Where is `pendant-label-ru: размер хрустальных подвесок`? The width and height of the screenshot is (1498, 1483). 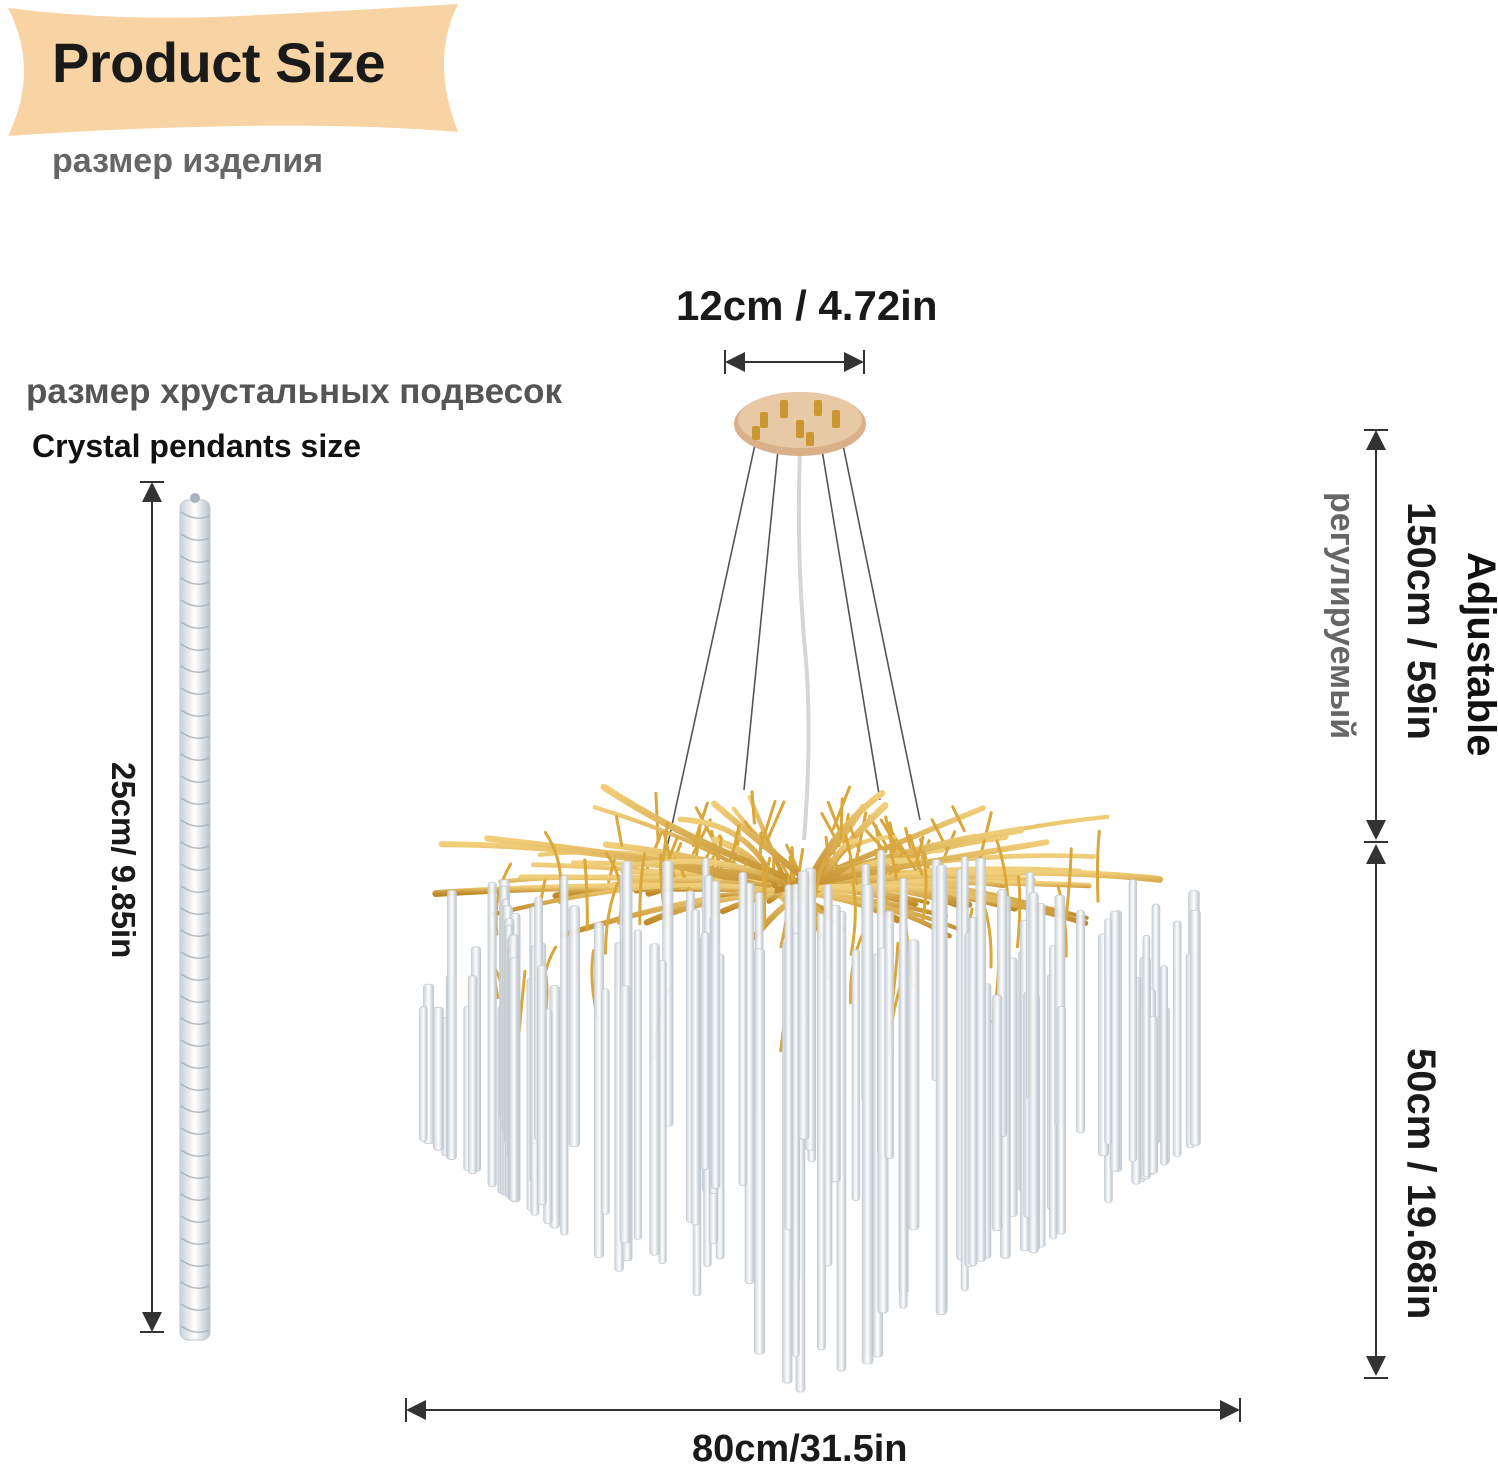
pendant-label-ru: размер хрустальных подвесок is located at coordinates (294, 391).